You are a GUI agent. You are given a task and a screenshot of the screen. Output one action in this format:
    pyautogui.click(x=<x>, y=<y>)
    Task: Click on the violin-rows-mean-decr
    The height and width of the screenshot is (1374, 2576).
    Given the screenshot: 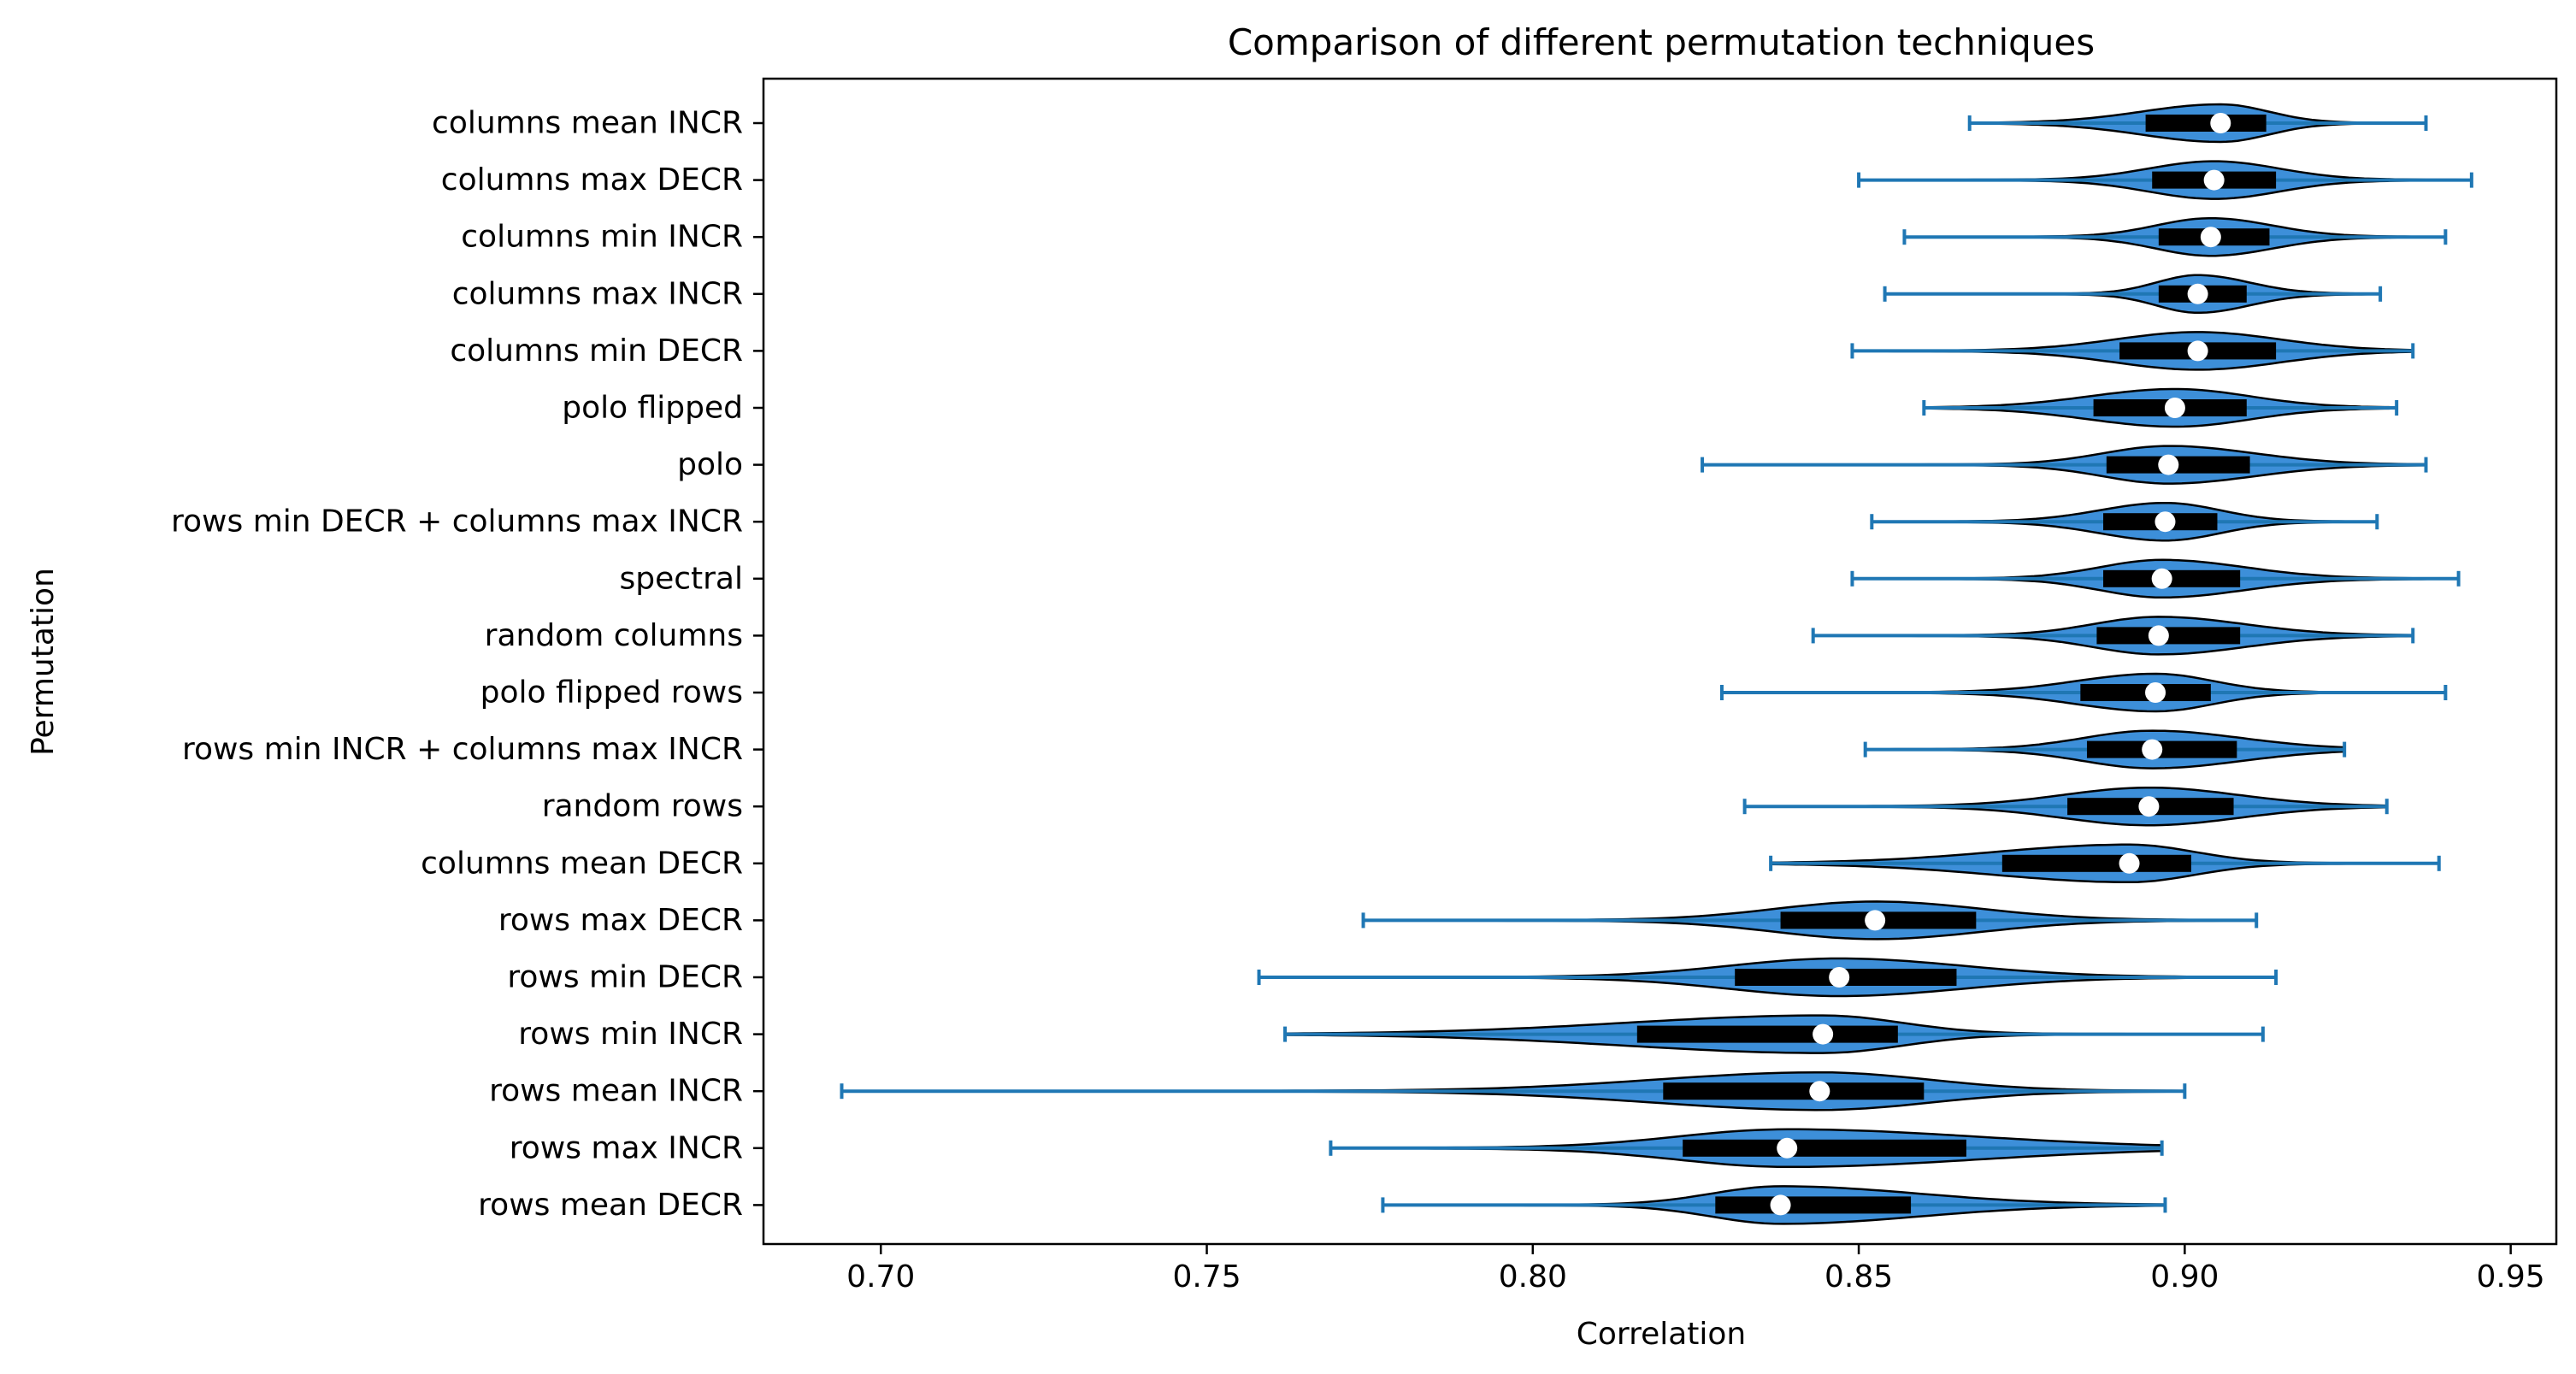 What is the action you would take?
    pyautogui.click(x=1774, y=1205)
    